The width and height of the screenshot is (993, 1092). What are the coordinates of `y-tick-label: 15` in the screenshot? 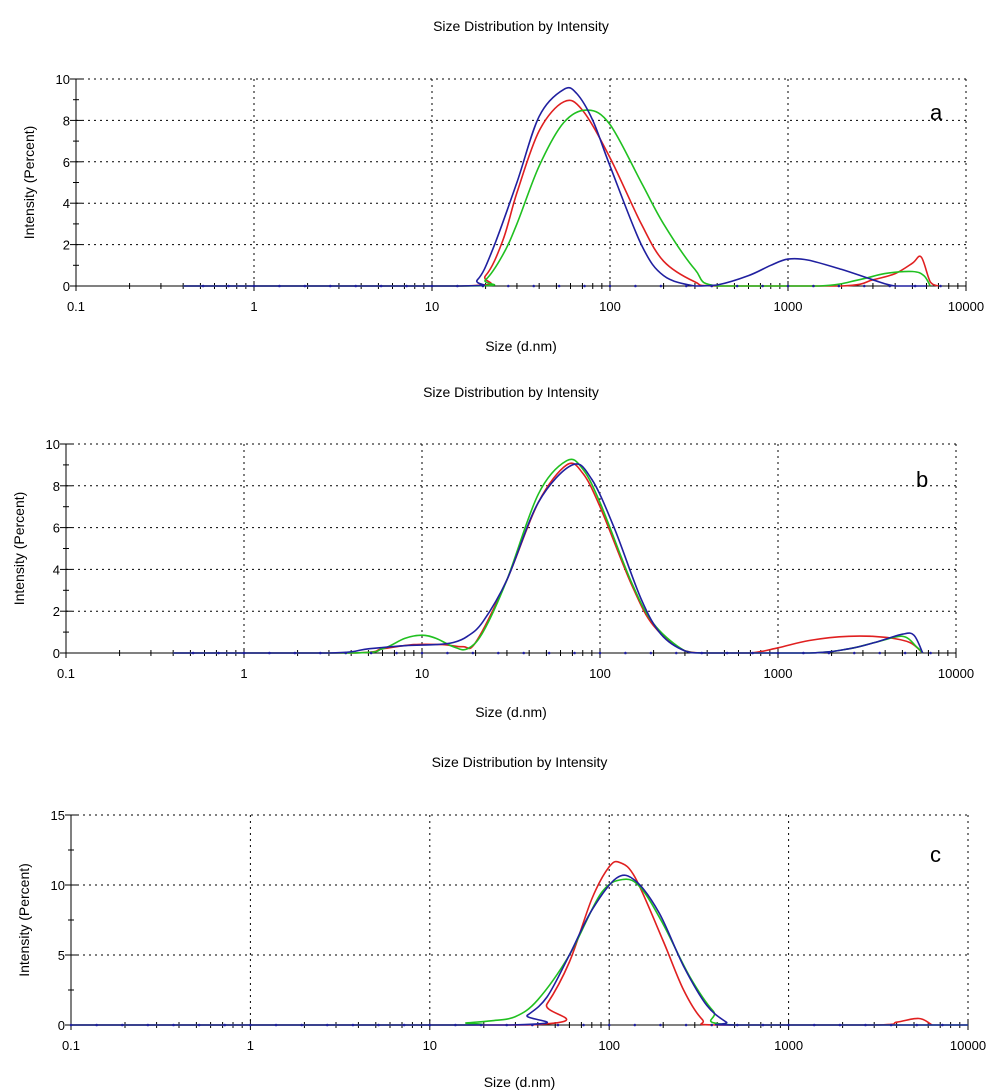 It's located at (58, 815).